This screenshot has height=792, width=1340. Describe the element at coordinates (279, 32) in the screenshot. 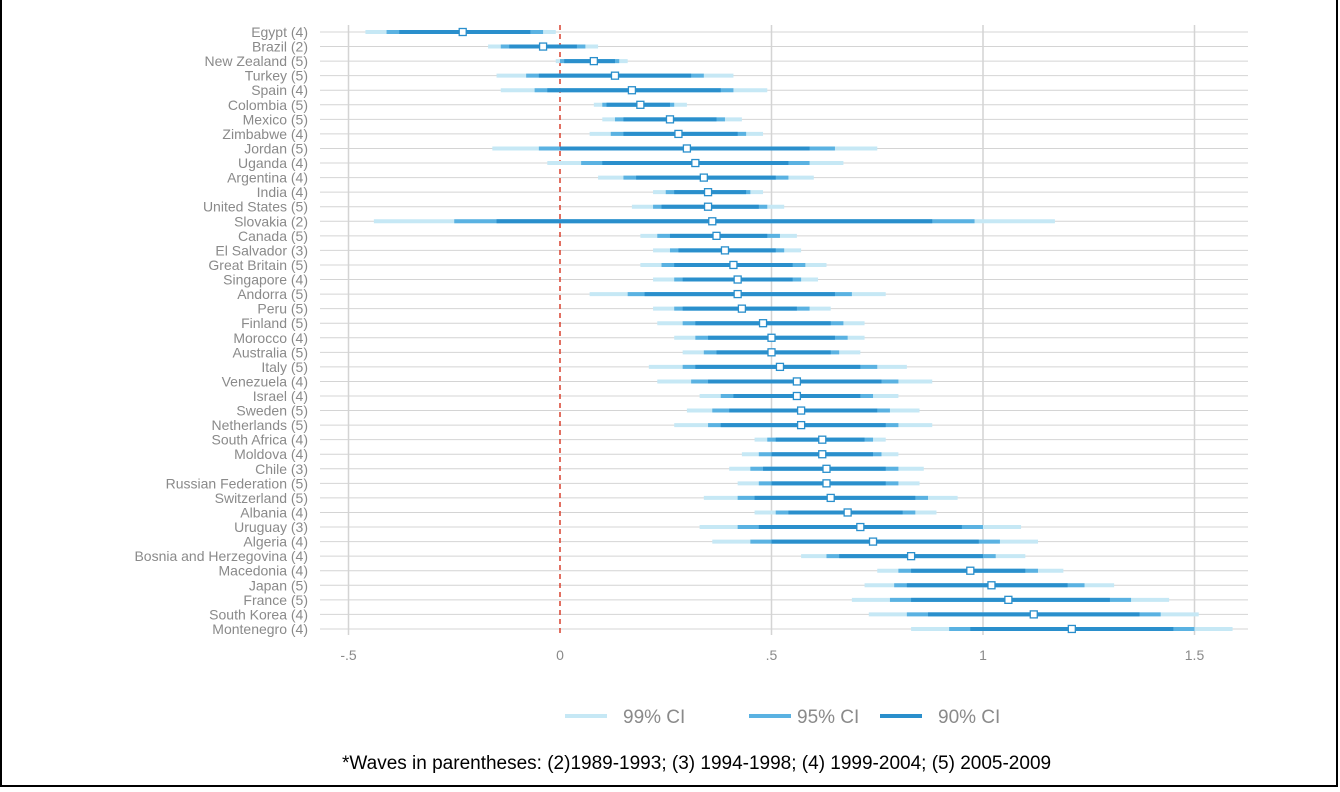

I see `country-label: Egypt (4)` at that location.